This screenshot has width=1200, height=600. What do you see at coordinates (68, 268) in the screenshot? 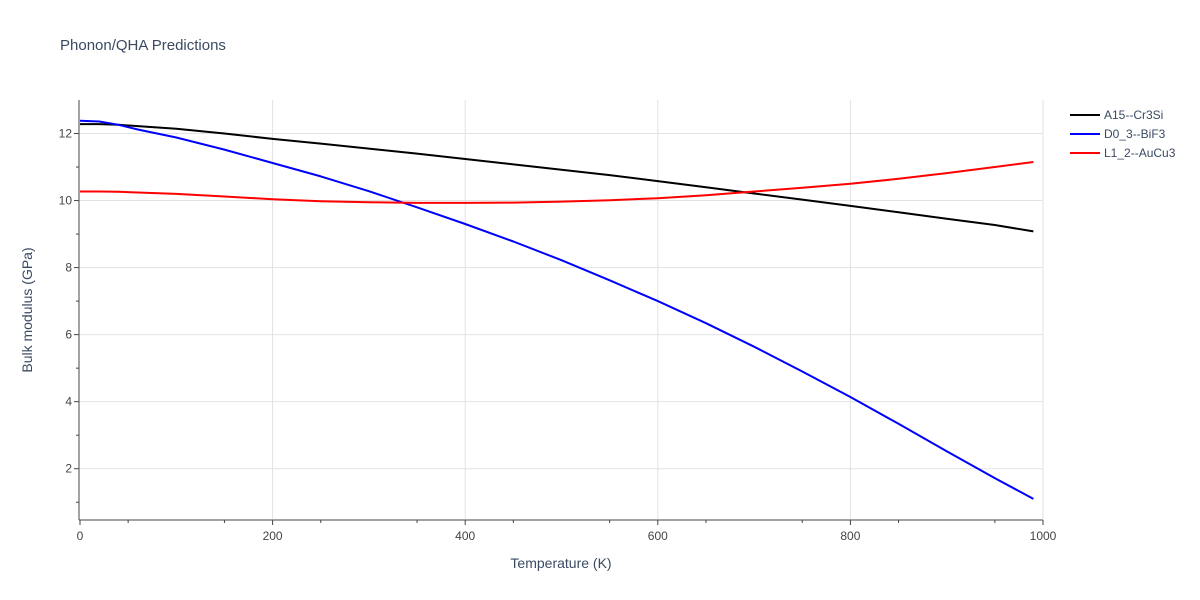
I see `y-tick-label: 8` at bounding box center [68, 268].